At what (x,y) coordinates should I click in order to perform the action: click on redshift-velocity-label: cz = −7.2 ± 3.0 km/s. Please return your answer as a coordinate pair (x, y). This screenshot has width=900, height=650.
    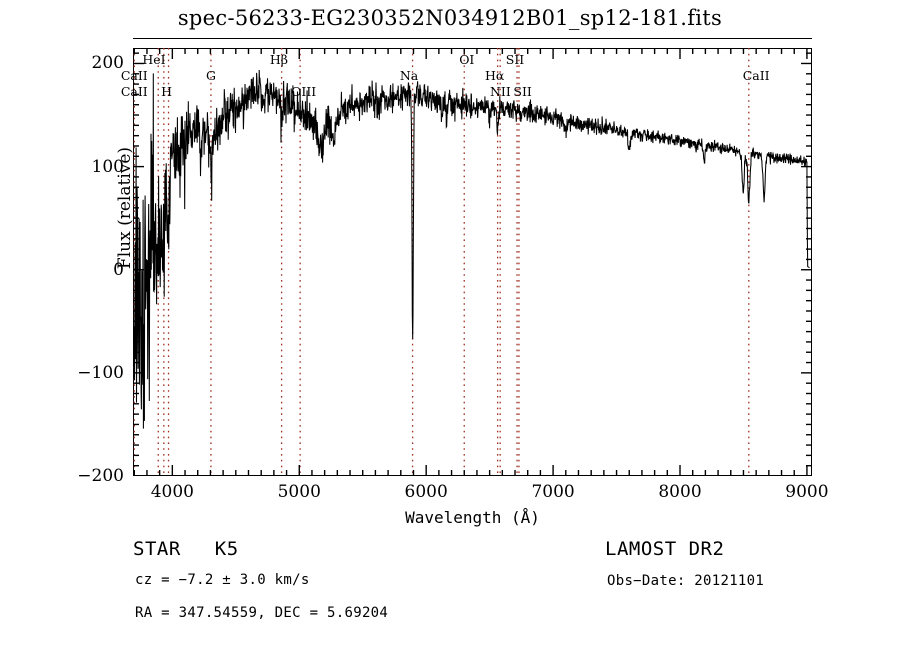
    Looking at the image, I should click on (222, 580).